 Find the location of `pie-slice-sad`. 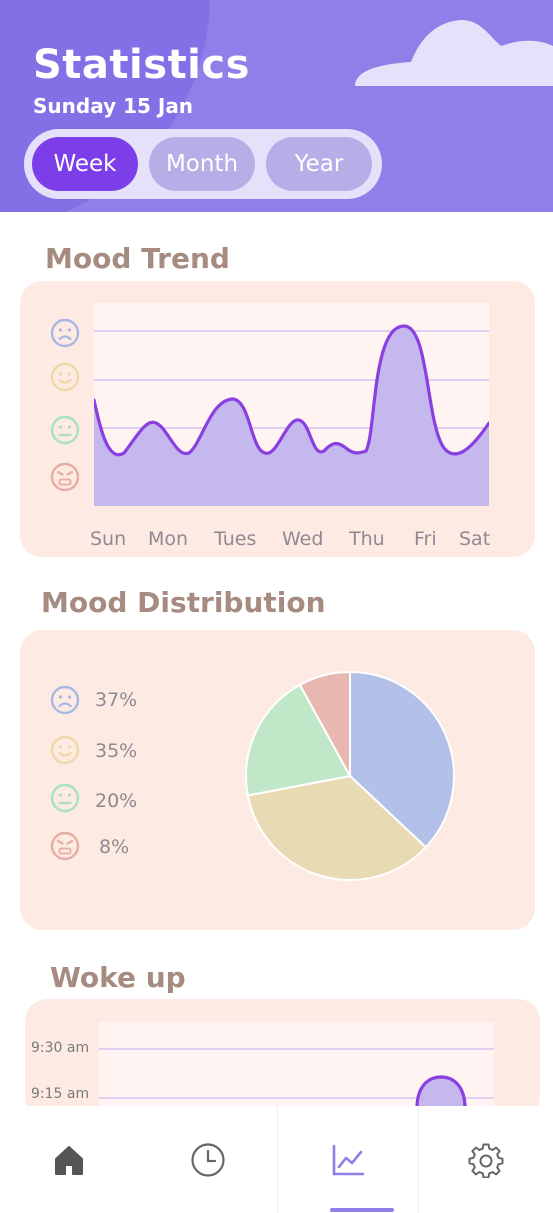

pie-slice-sad is located at coordinates (402, 759).